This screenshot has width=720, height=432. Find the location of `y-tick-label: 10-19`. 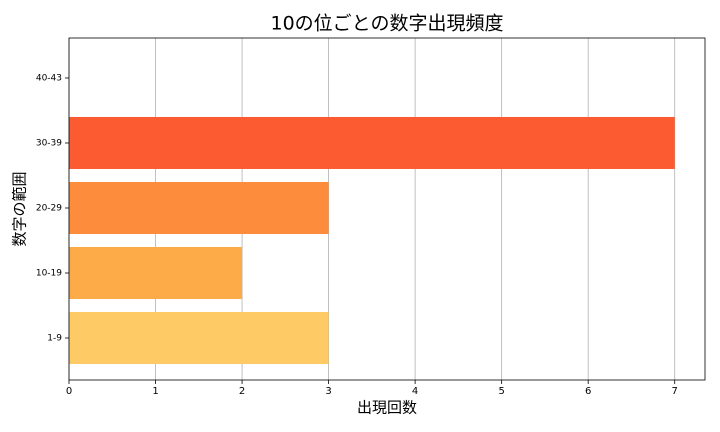

y-tick-label: 10-19 is located at coordinates (49, 273).